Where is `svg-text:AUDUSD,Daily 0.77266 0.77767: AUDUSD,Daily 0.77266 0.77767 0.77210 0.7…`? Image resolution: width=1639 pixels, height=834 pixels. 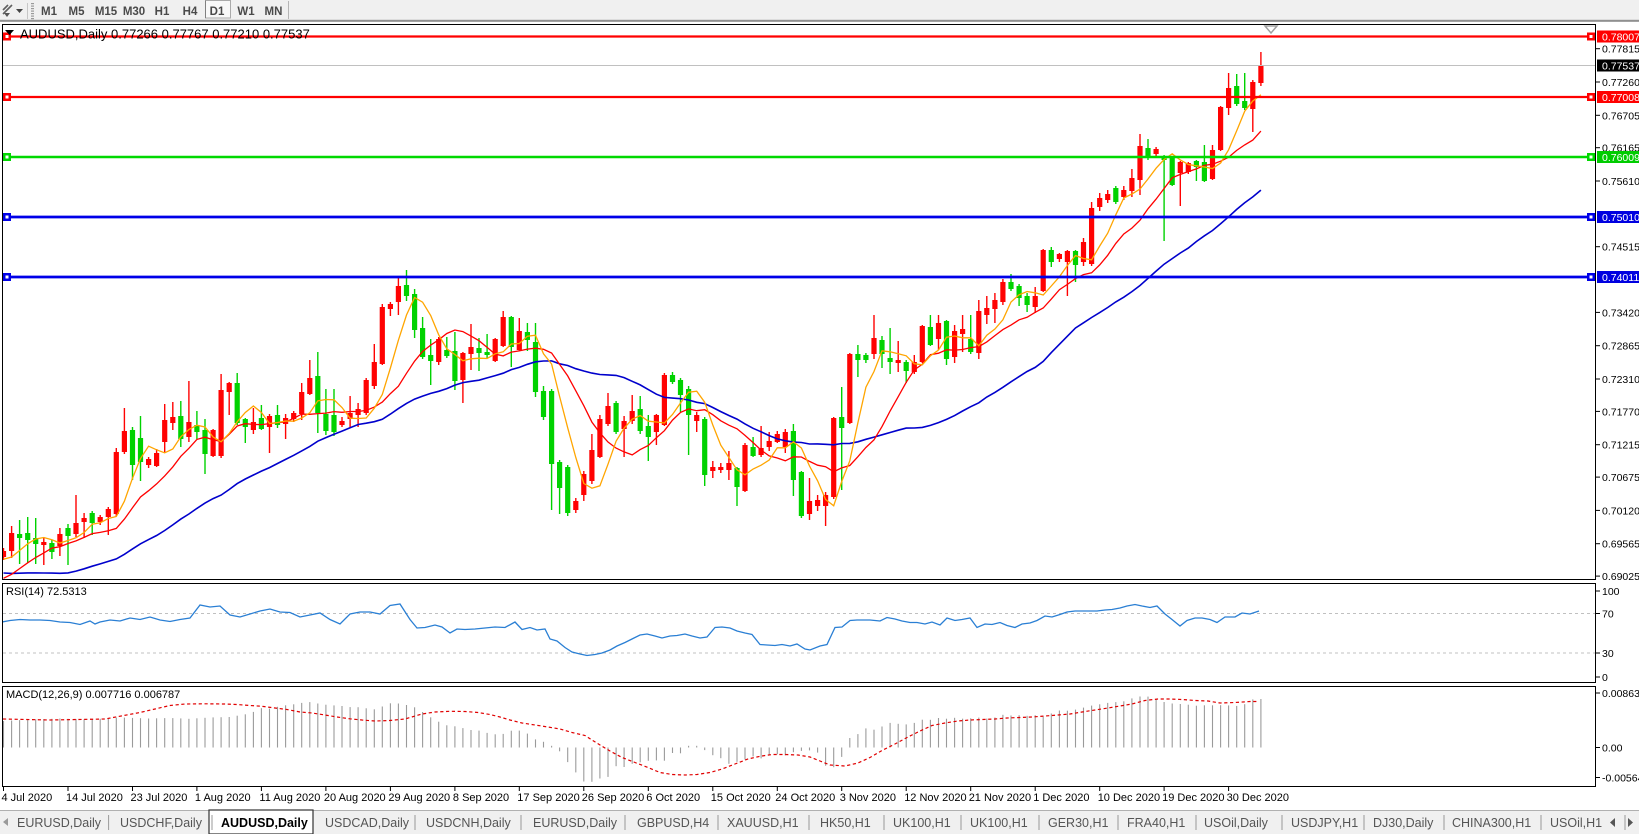
svg-text:AUDUSD,Daily 0.77266 0.77767: AUDUSD,Daily 0.77266 0.77767 0.77210 0.7… is located at coordinates (165, 34).